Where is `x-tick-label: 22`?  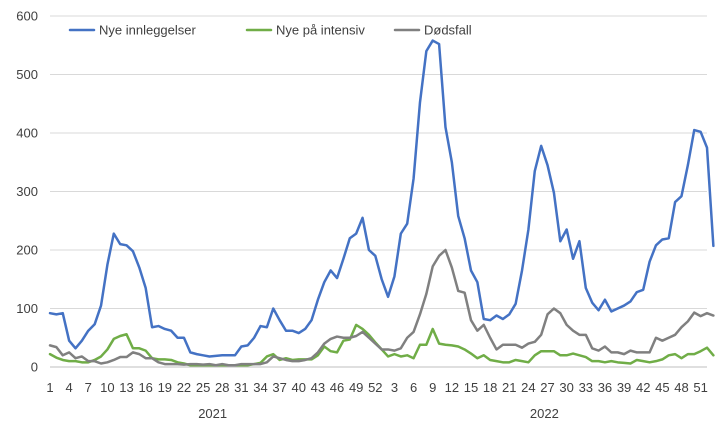 x-tick-label: 22 is located at coordinates (184, 387).